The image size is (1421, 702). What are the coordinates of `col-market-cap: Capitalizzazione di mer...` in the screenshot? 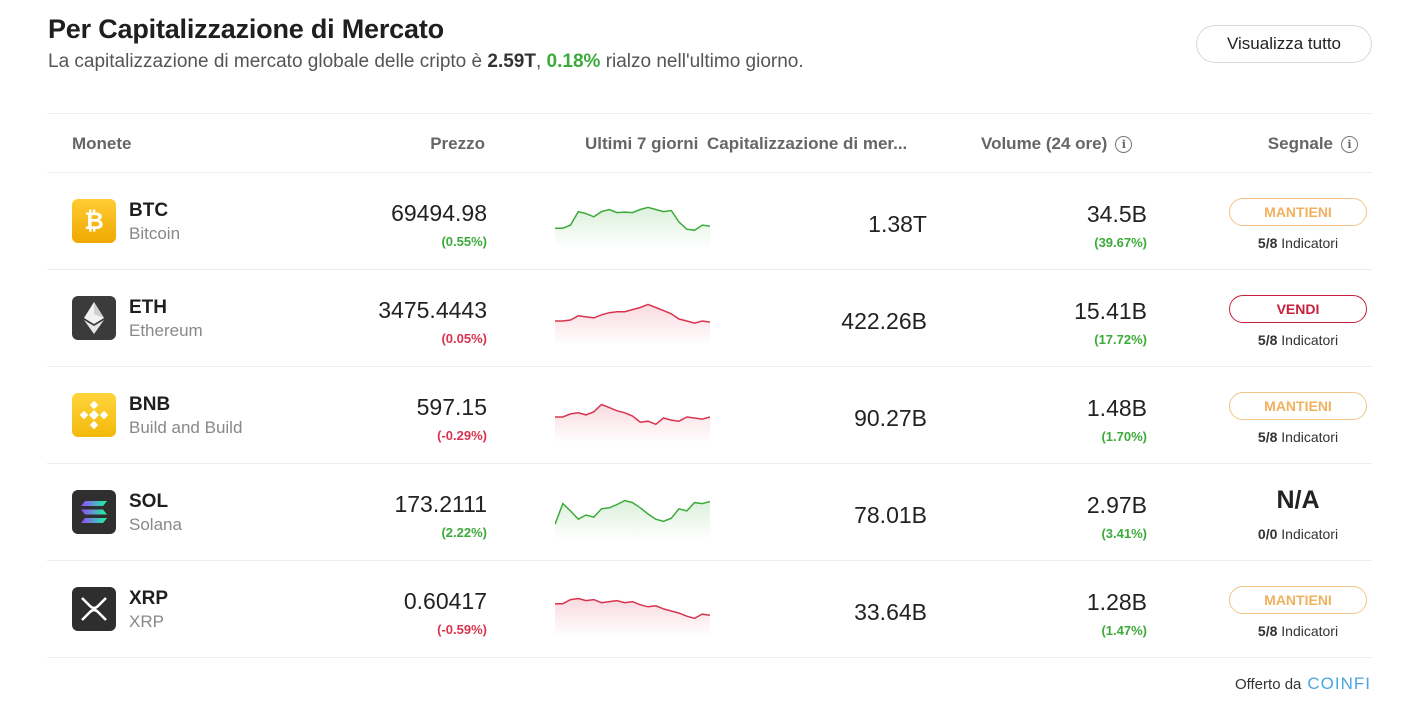 It's located at (807, 143).